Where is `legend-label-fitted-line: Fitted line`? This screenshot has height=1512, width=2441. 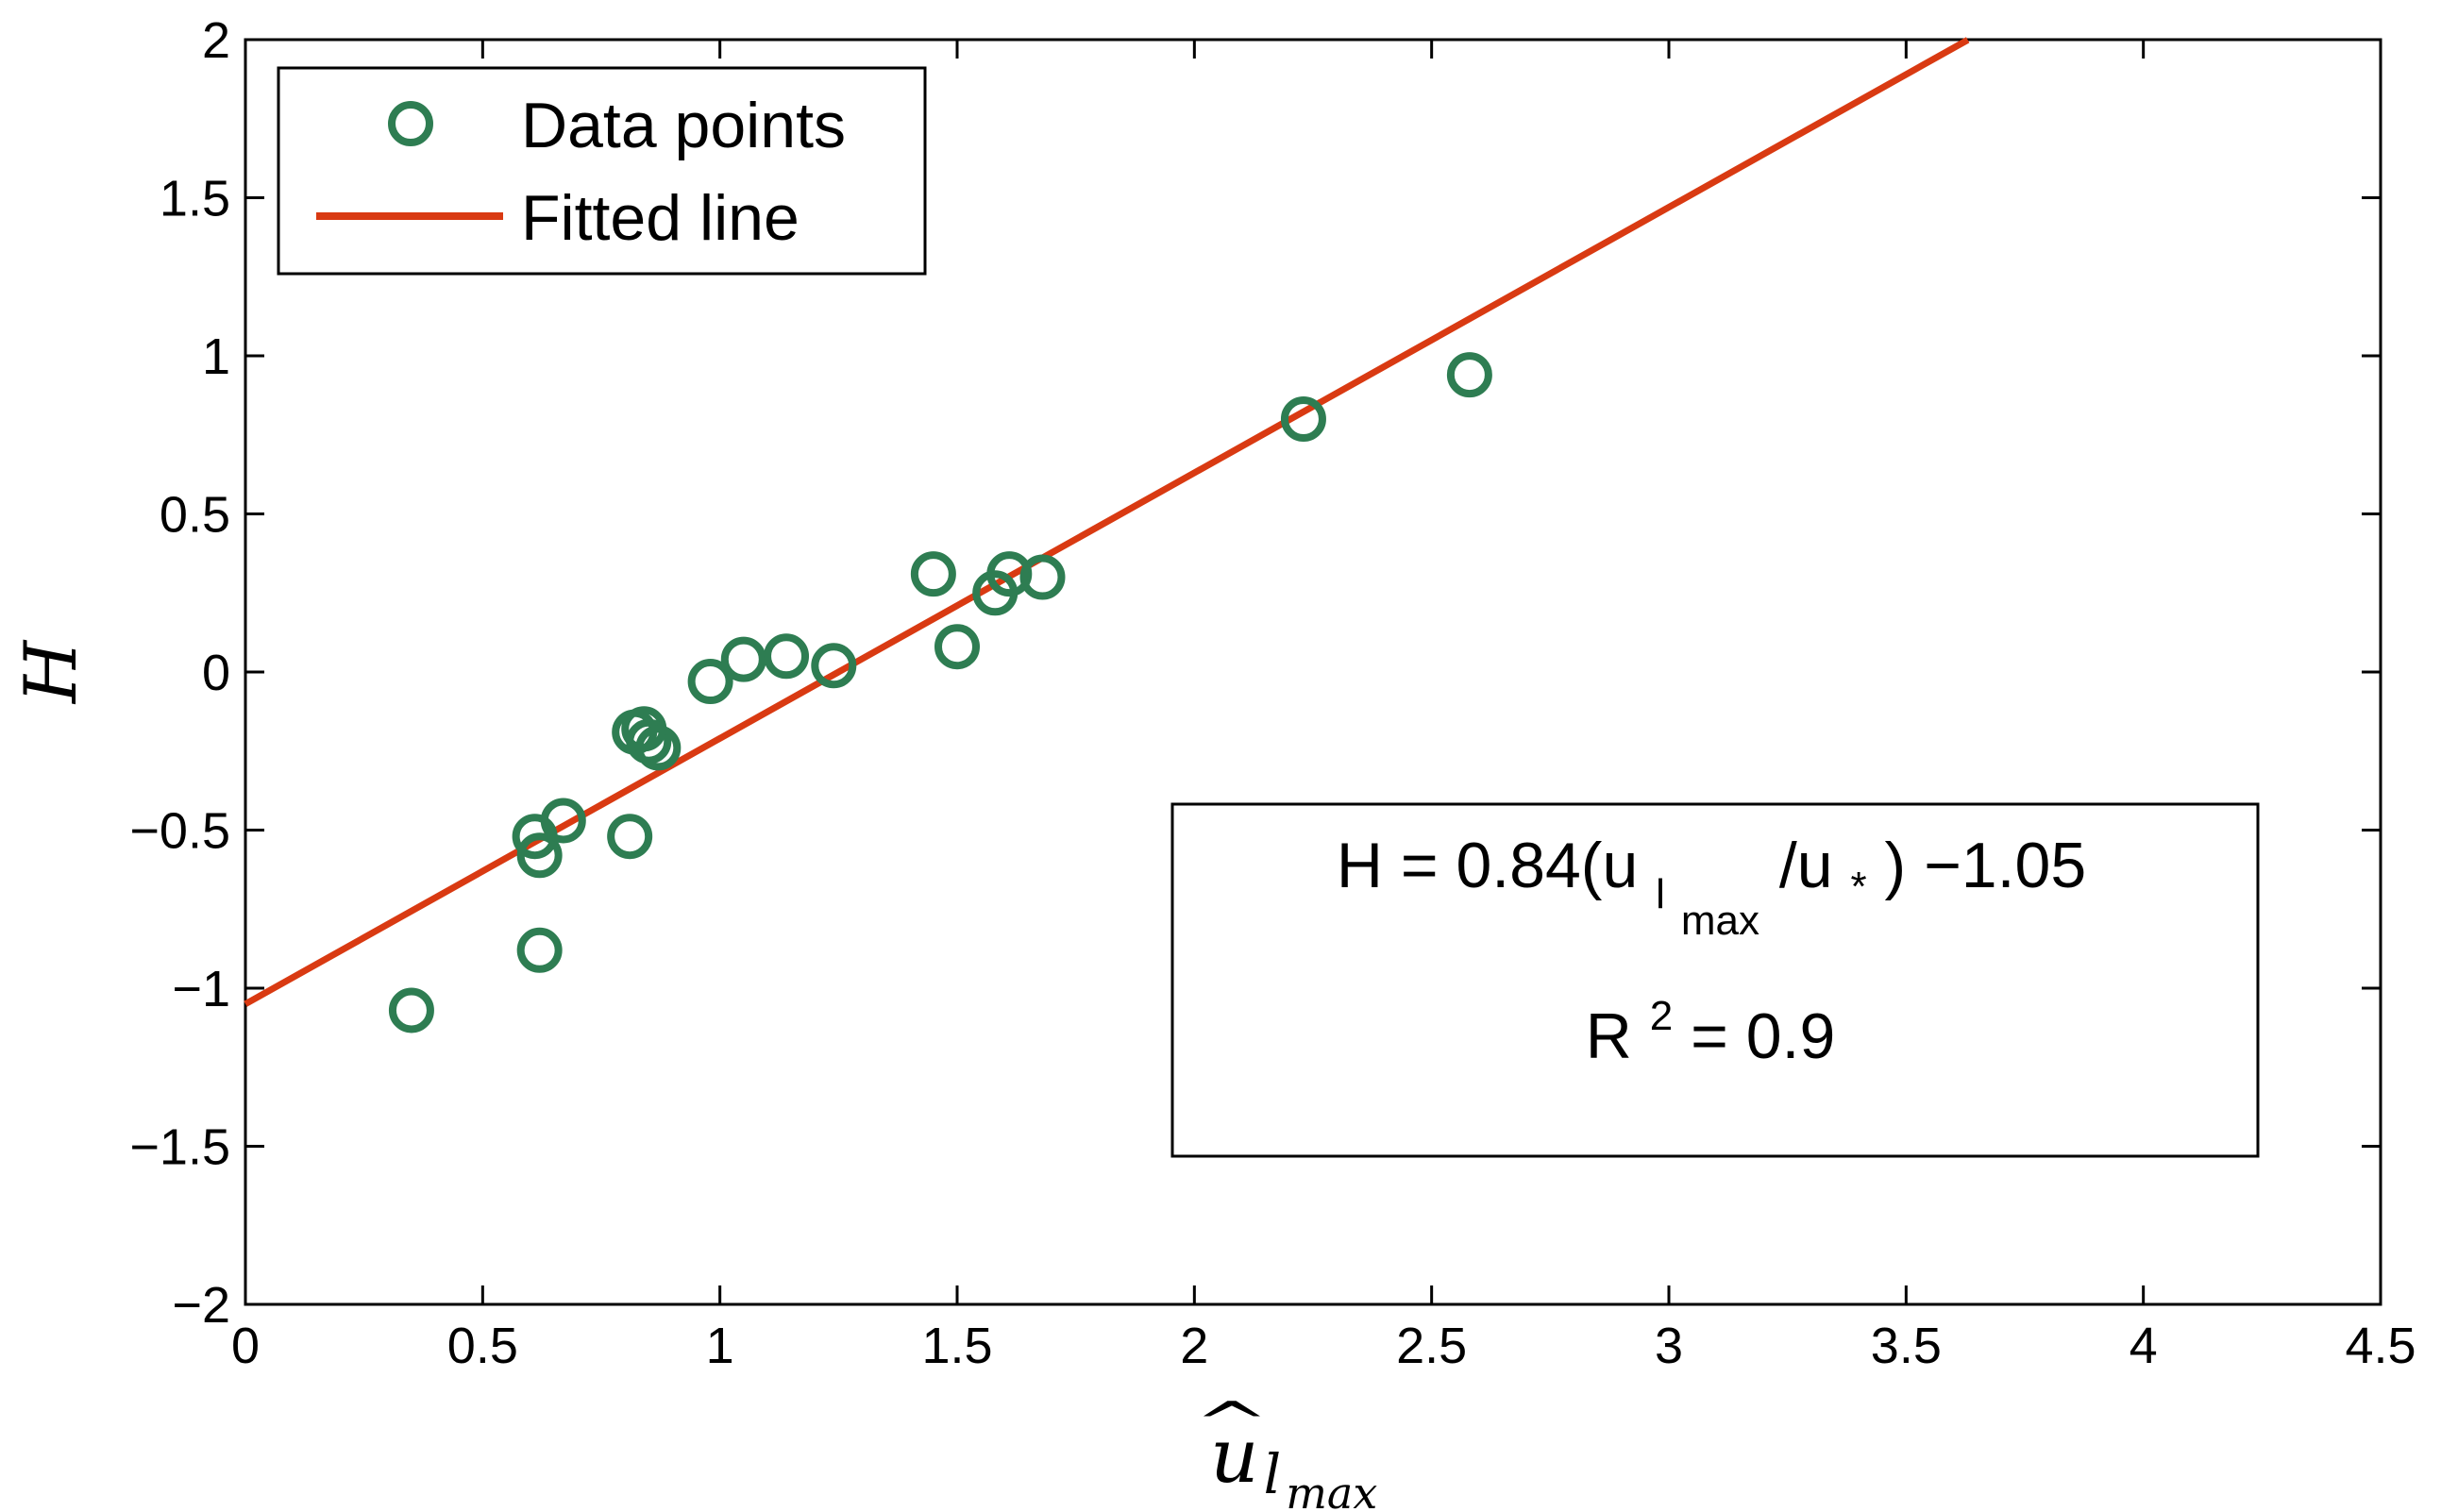 legend-label-fitted-line: Fitted line is located at coordinates (660, 218).